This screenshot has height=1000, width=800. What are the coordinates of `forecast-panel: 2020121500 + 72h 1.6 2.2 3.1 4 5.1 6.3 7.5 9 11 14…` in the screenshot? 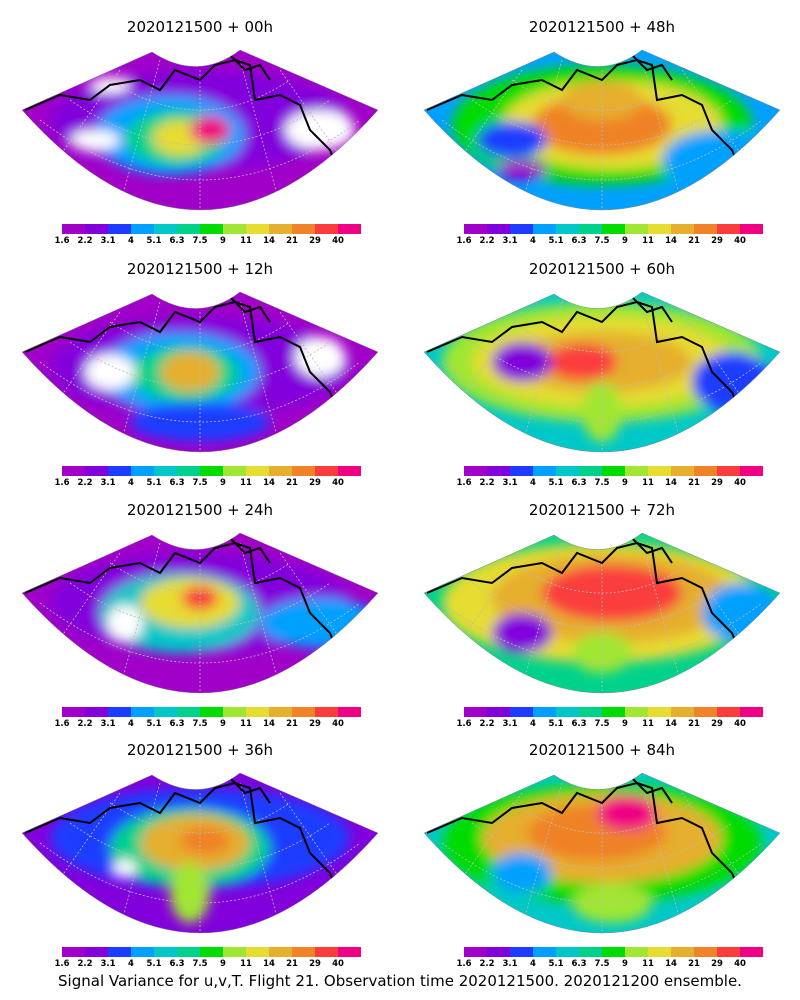 It's located at (601, 613).